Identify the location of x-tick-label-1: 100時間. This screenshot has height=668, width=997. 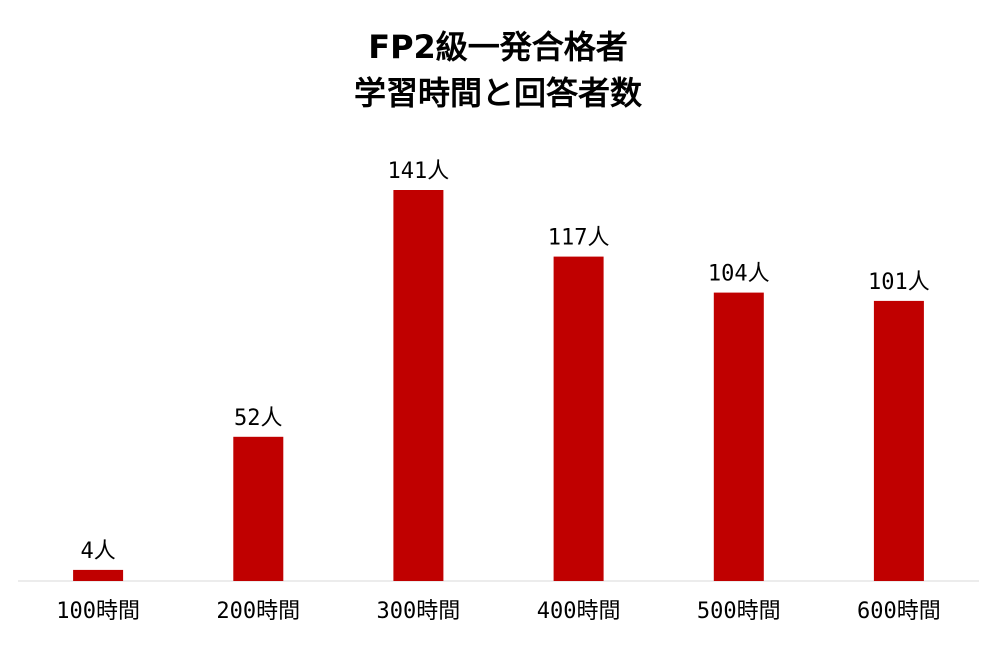
(98, 611).